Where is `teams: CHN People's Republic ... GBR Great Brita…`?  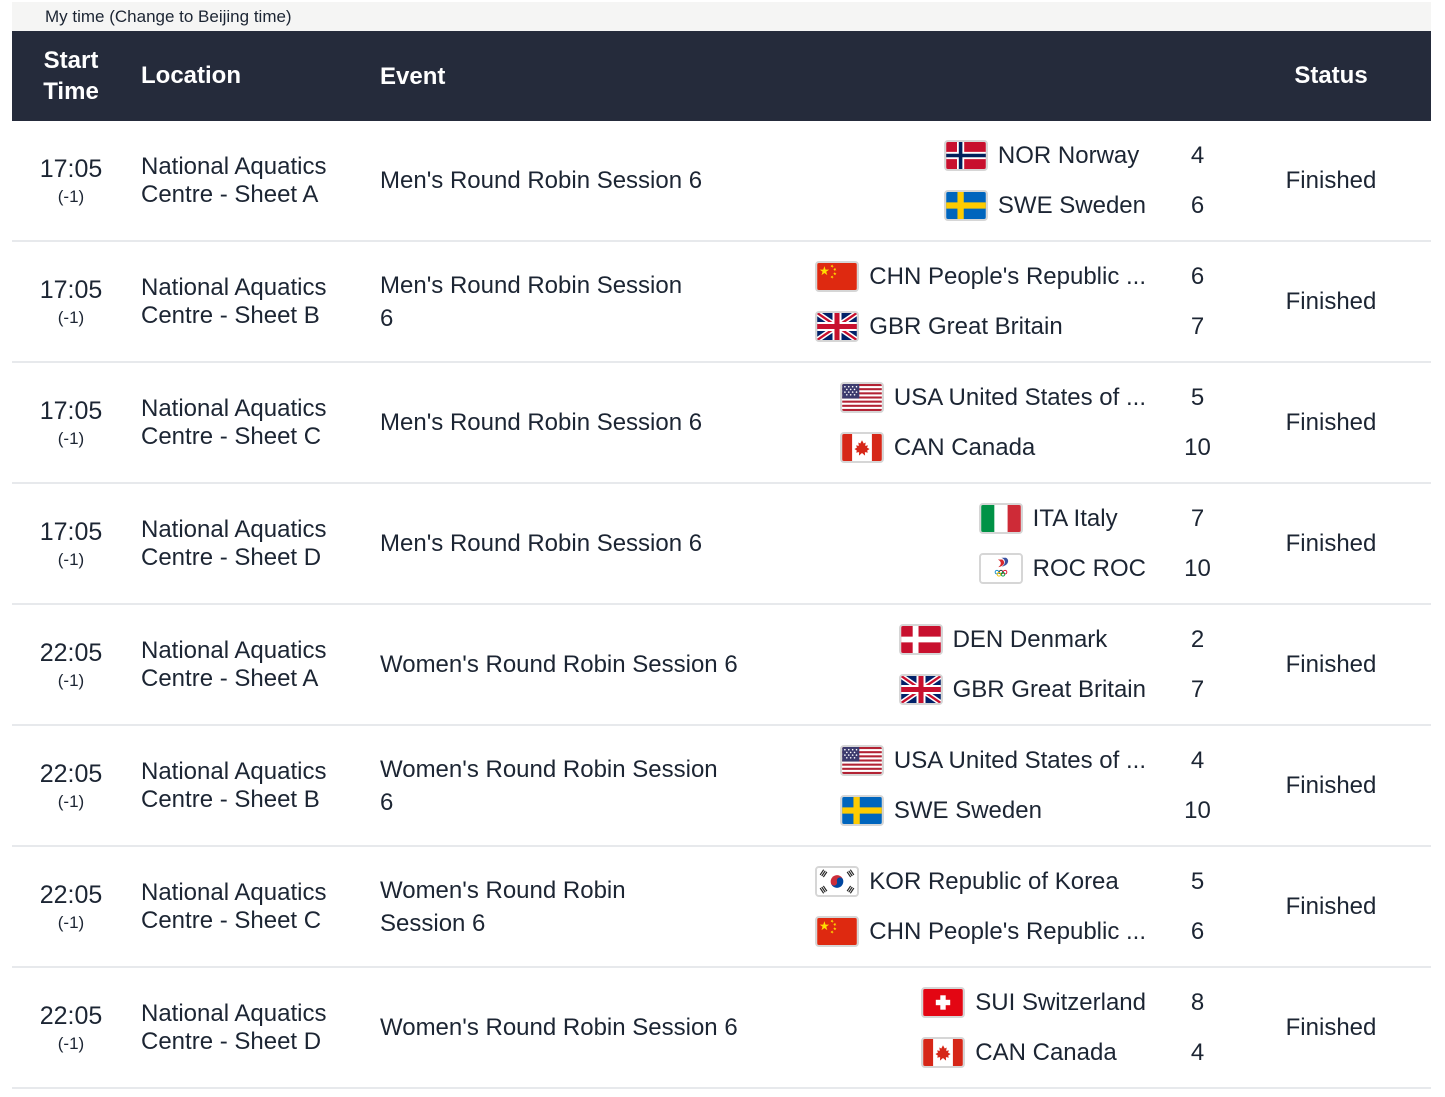
teams: CHN People's Republic ... GBR Great Brita… is located at coordinates (980, 301).